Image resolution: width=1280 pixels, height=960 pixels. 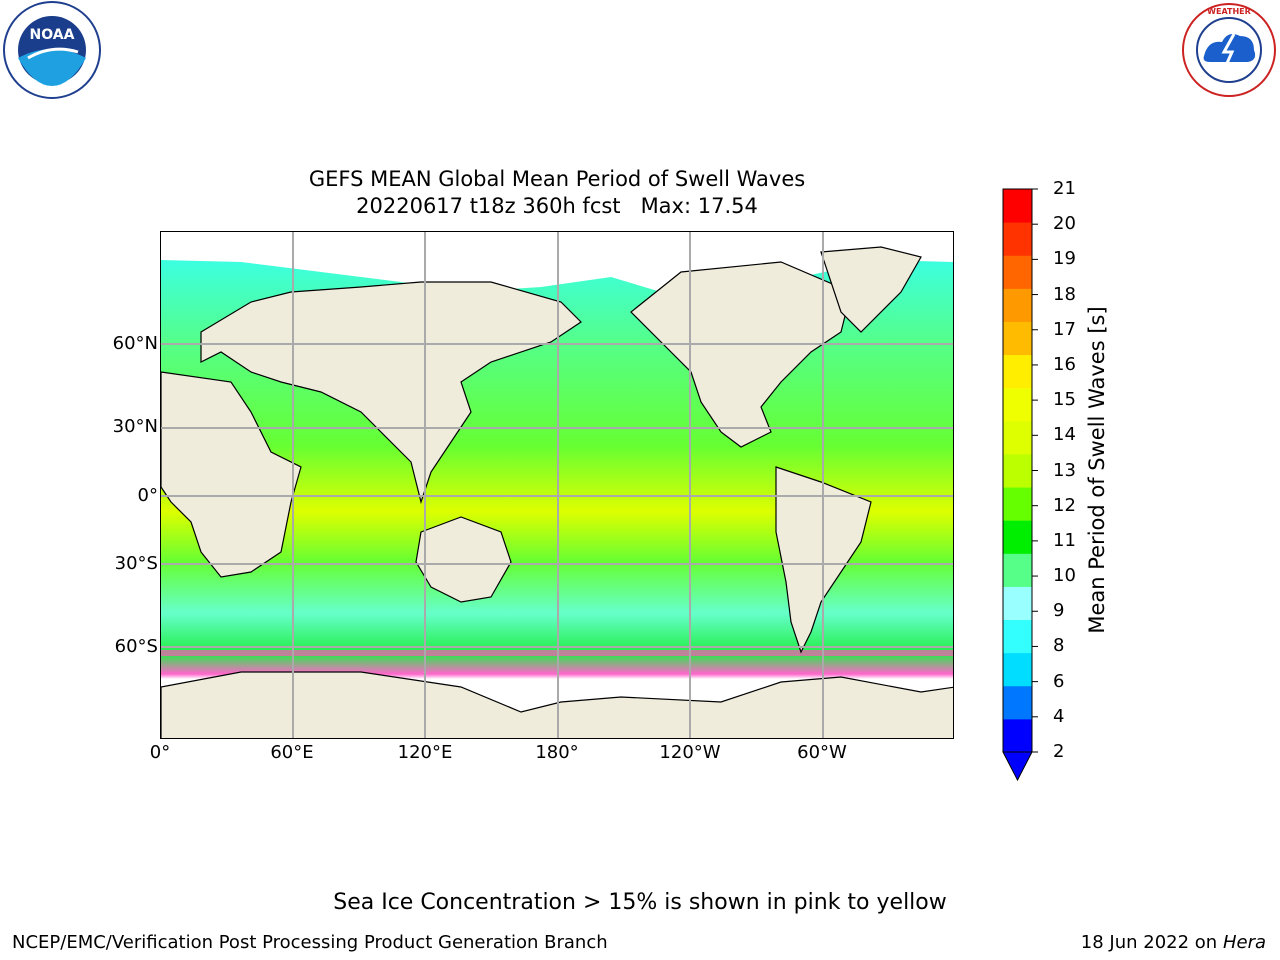 I want to click on lon-label-180: 180°, so click(x=557, y=752).